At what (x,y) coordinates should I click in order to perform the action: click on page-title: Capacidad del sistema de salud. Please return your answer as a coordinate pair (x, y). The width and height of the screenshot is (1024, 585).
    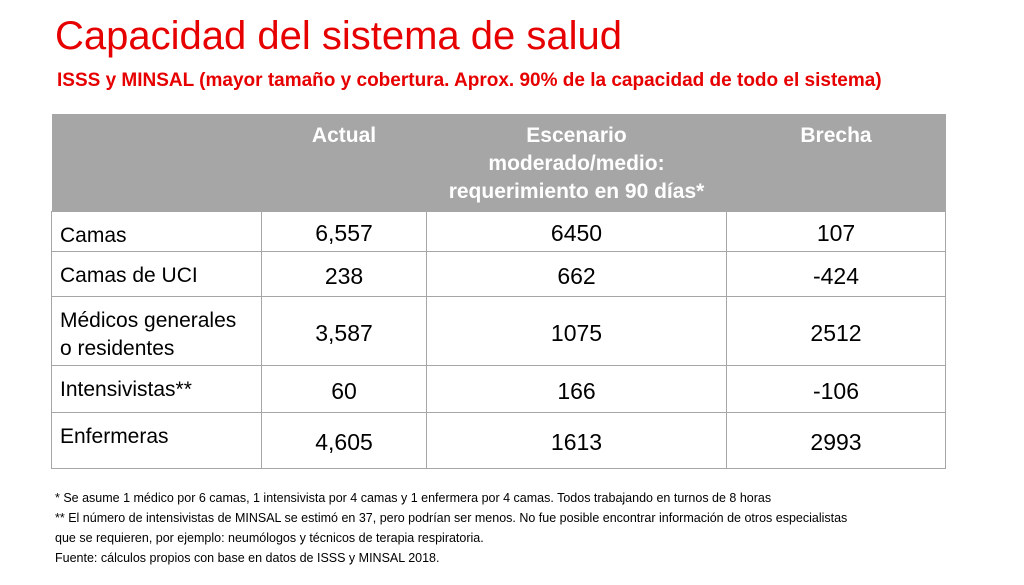
    Looking at the image, I should click on (339, 36).